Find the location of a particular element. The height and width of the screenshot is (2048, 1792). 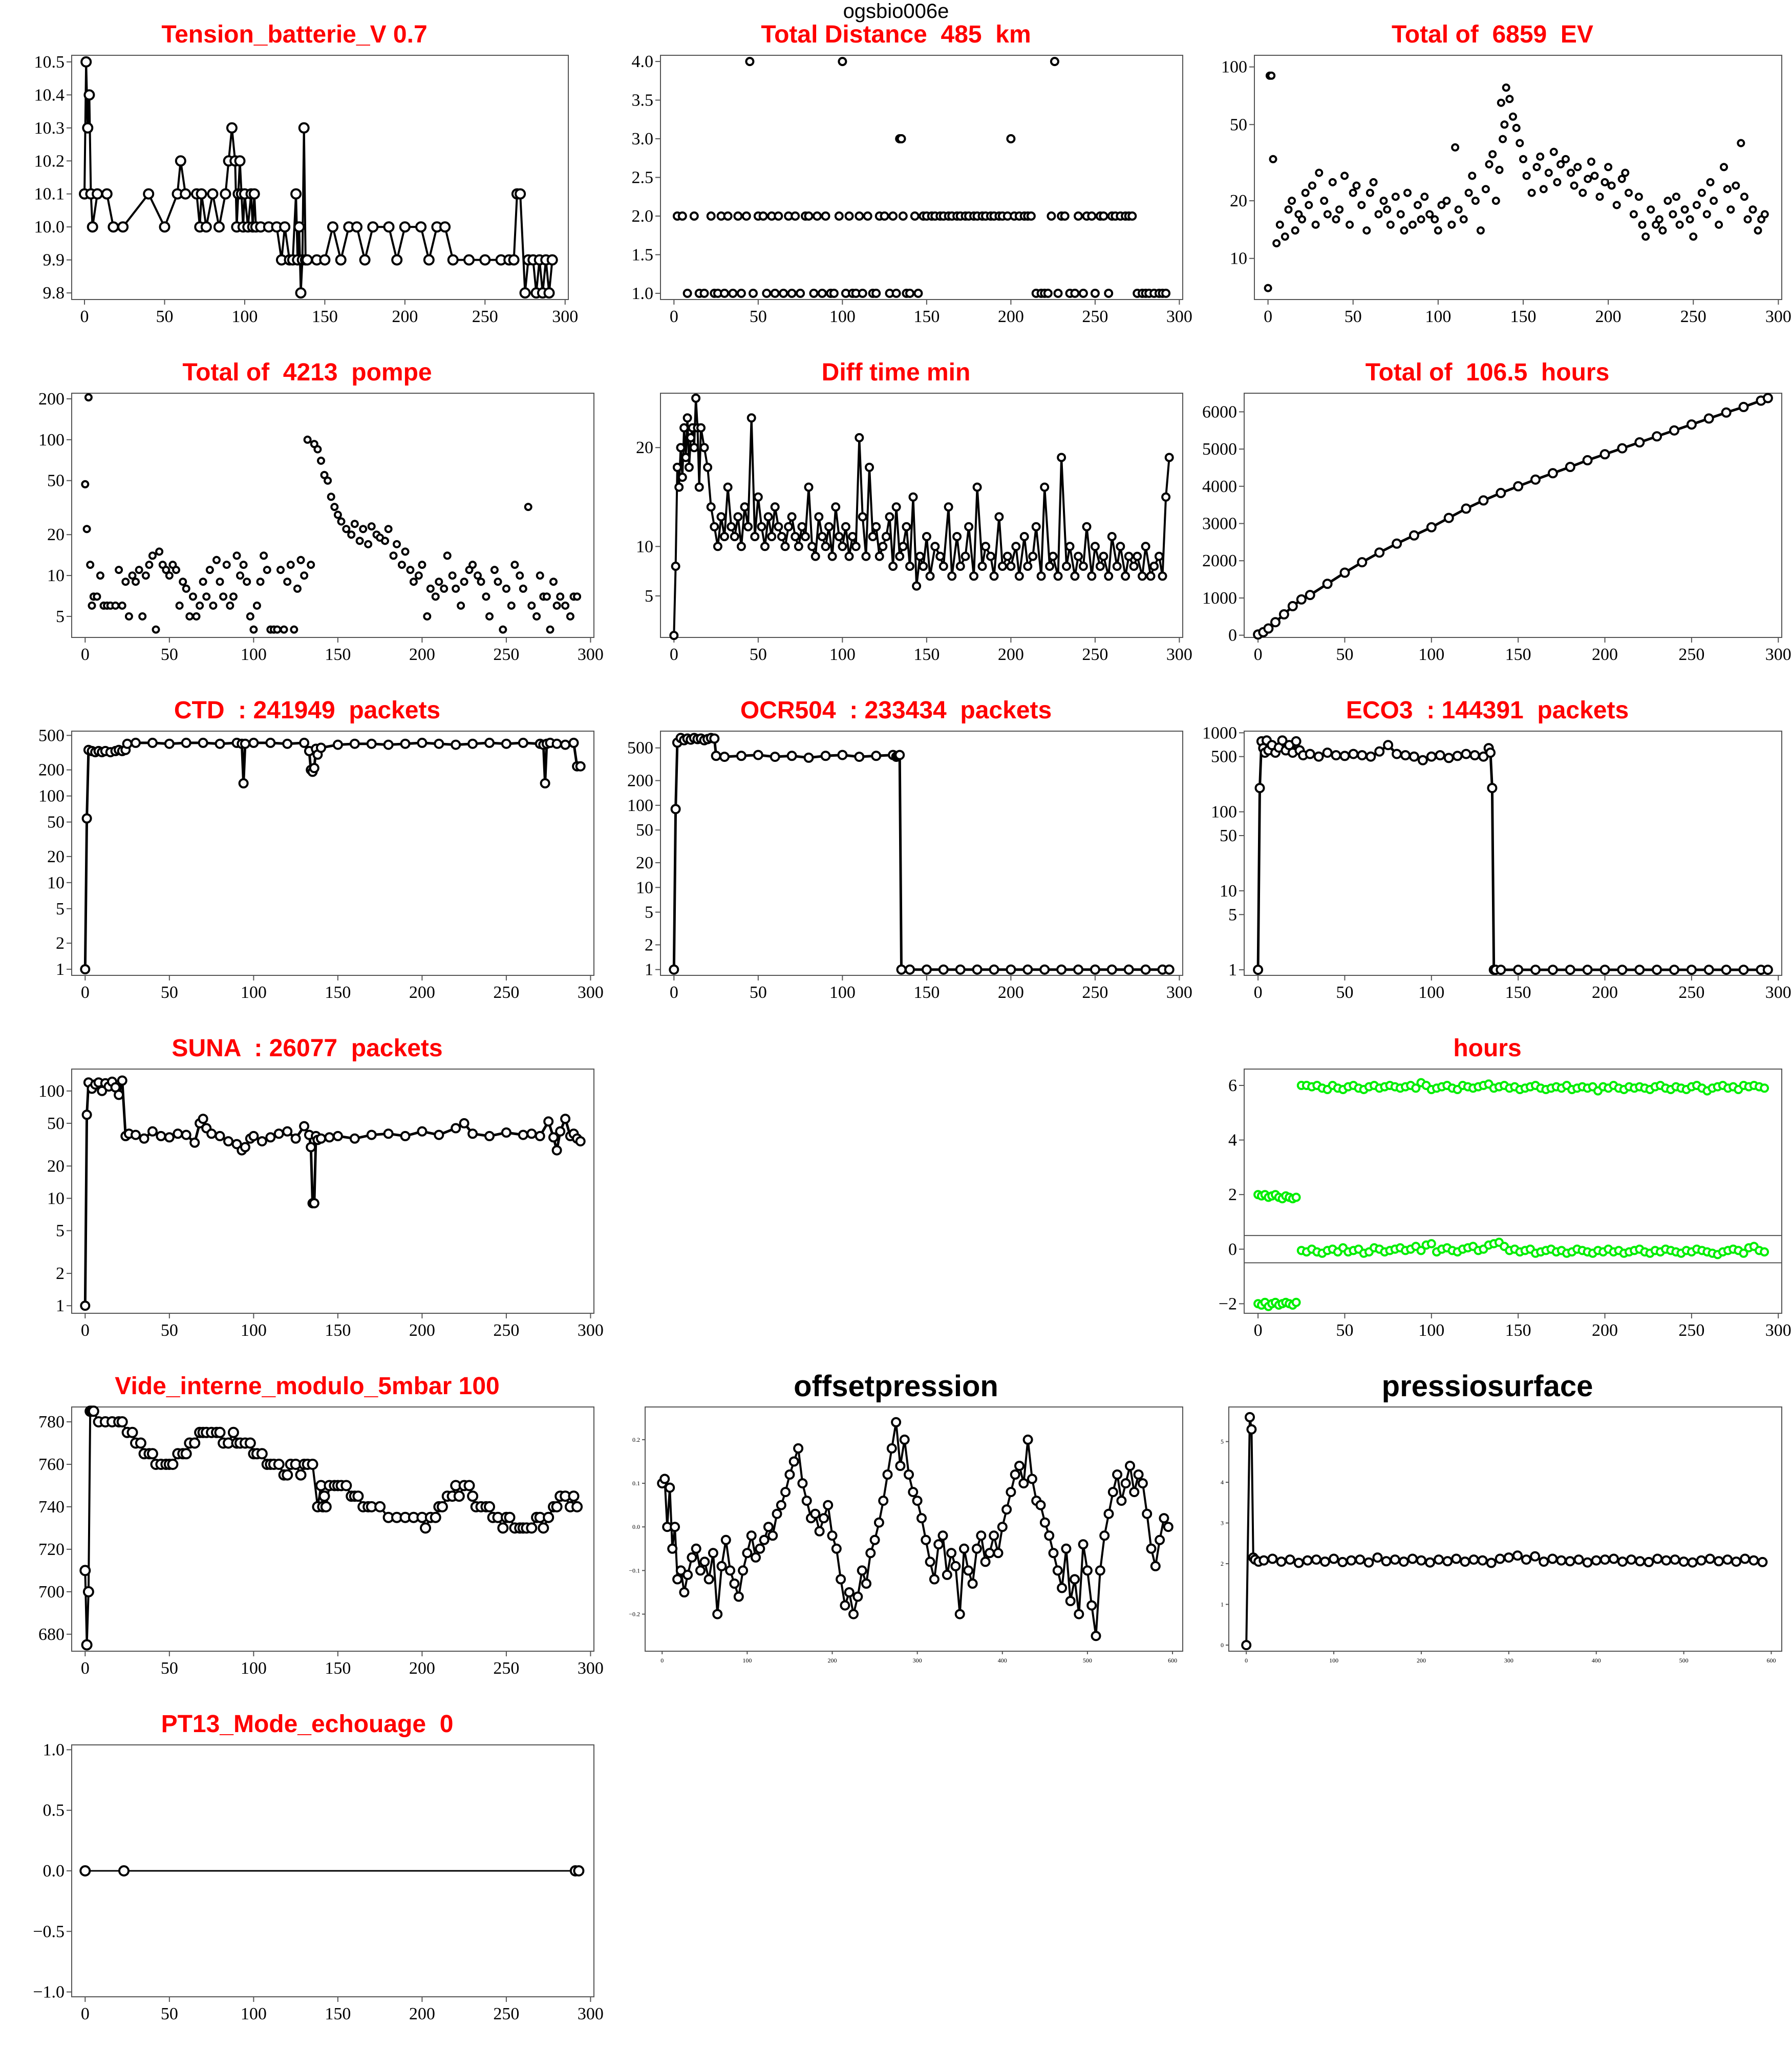

y-tick-label: 10.0 is located at coordinates (49, 227).